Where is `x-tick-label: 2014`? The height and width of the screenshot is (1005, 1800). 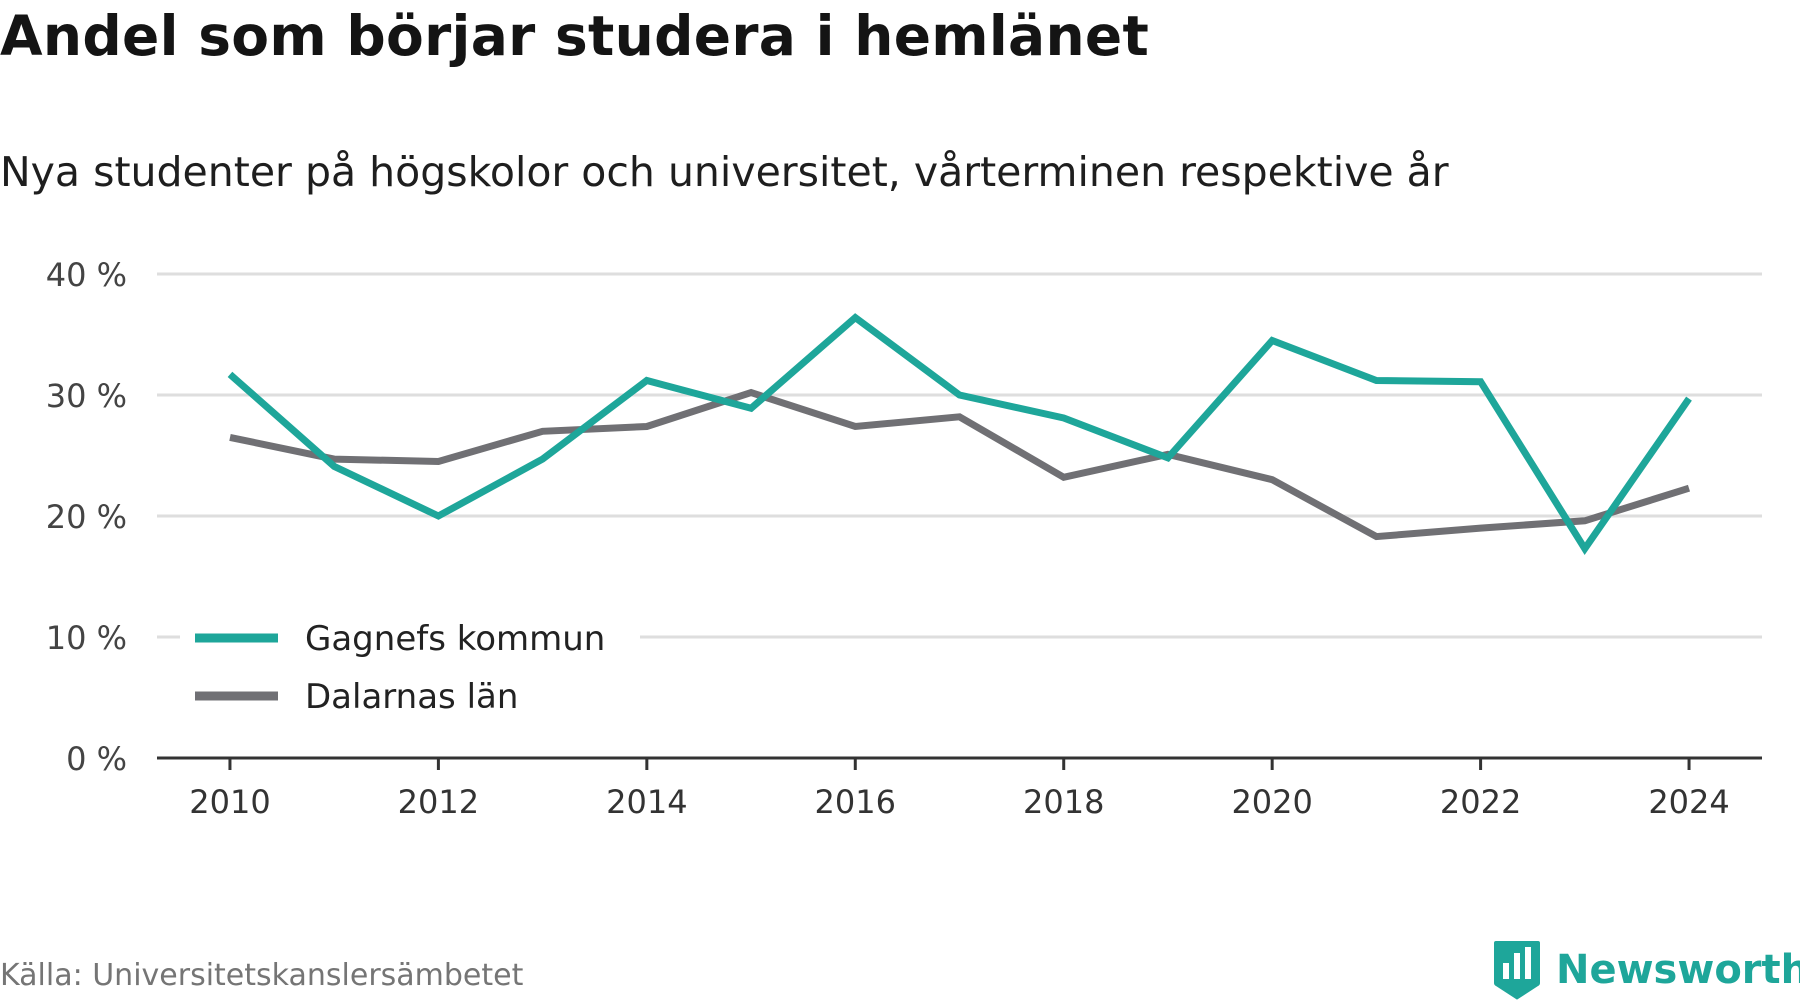 x-tick-label: 2014 is located at coordinates (646, 802).